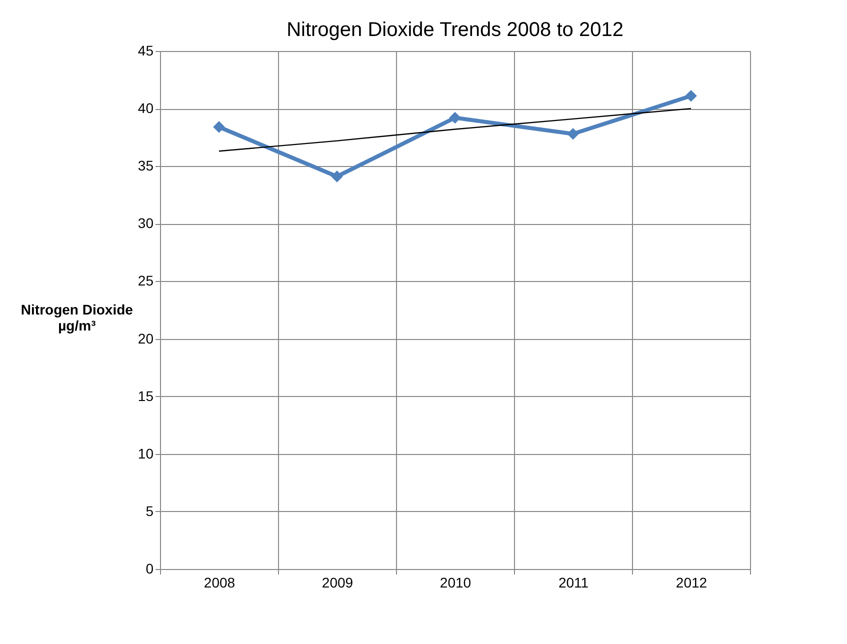  Describe the element at coordinates (146, 453) in the screenshot. I see `y-tick-label: 10` at that location.